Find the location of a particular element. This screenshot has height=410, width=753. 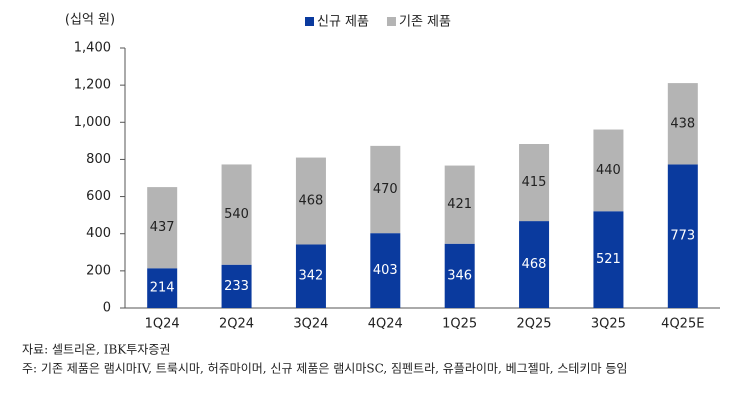

data-label: 470 is located at coordinates (385, 189).